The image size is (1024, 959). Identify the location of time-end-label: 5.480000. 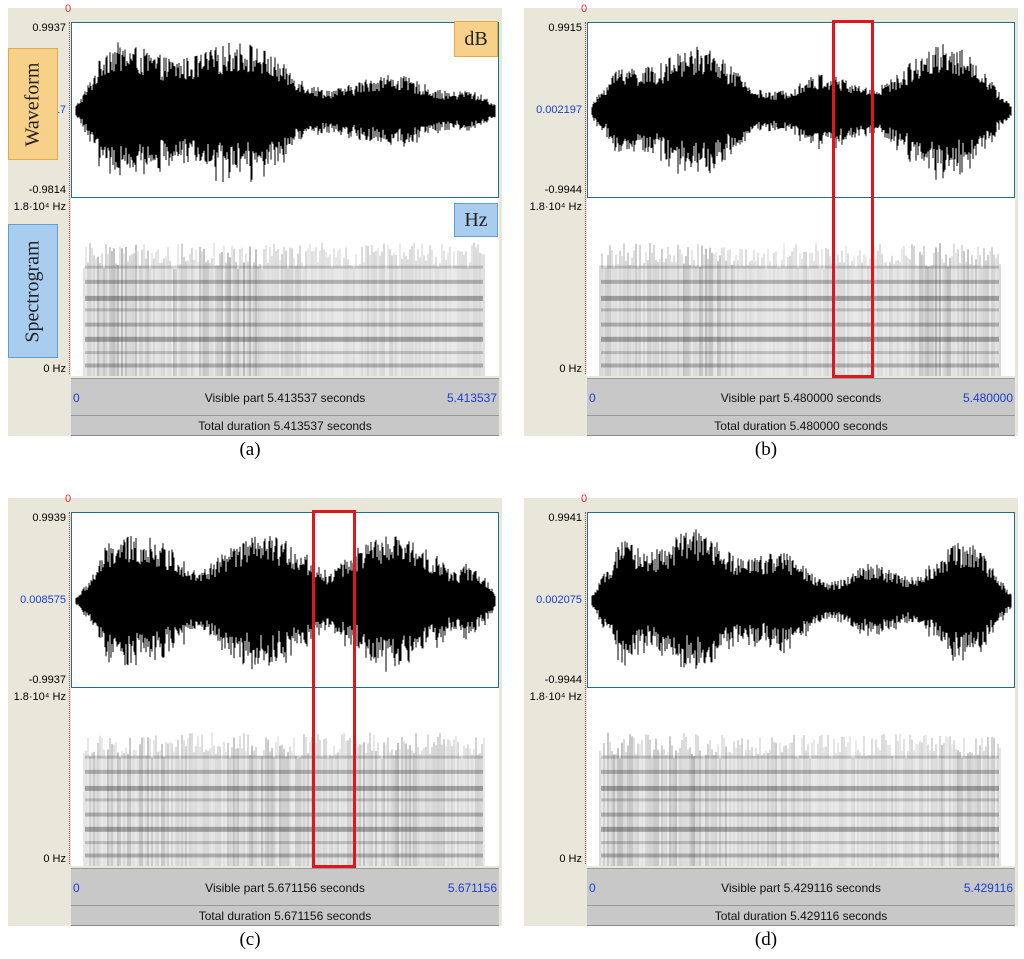
(987, 398).